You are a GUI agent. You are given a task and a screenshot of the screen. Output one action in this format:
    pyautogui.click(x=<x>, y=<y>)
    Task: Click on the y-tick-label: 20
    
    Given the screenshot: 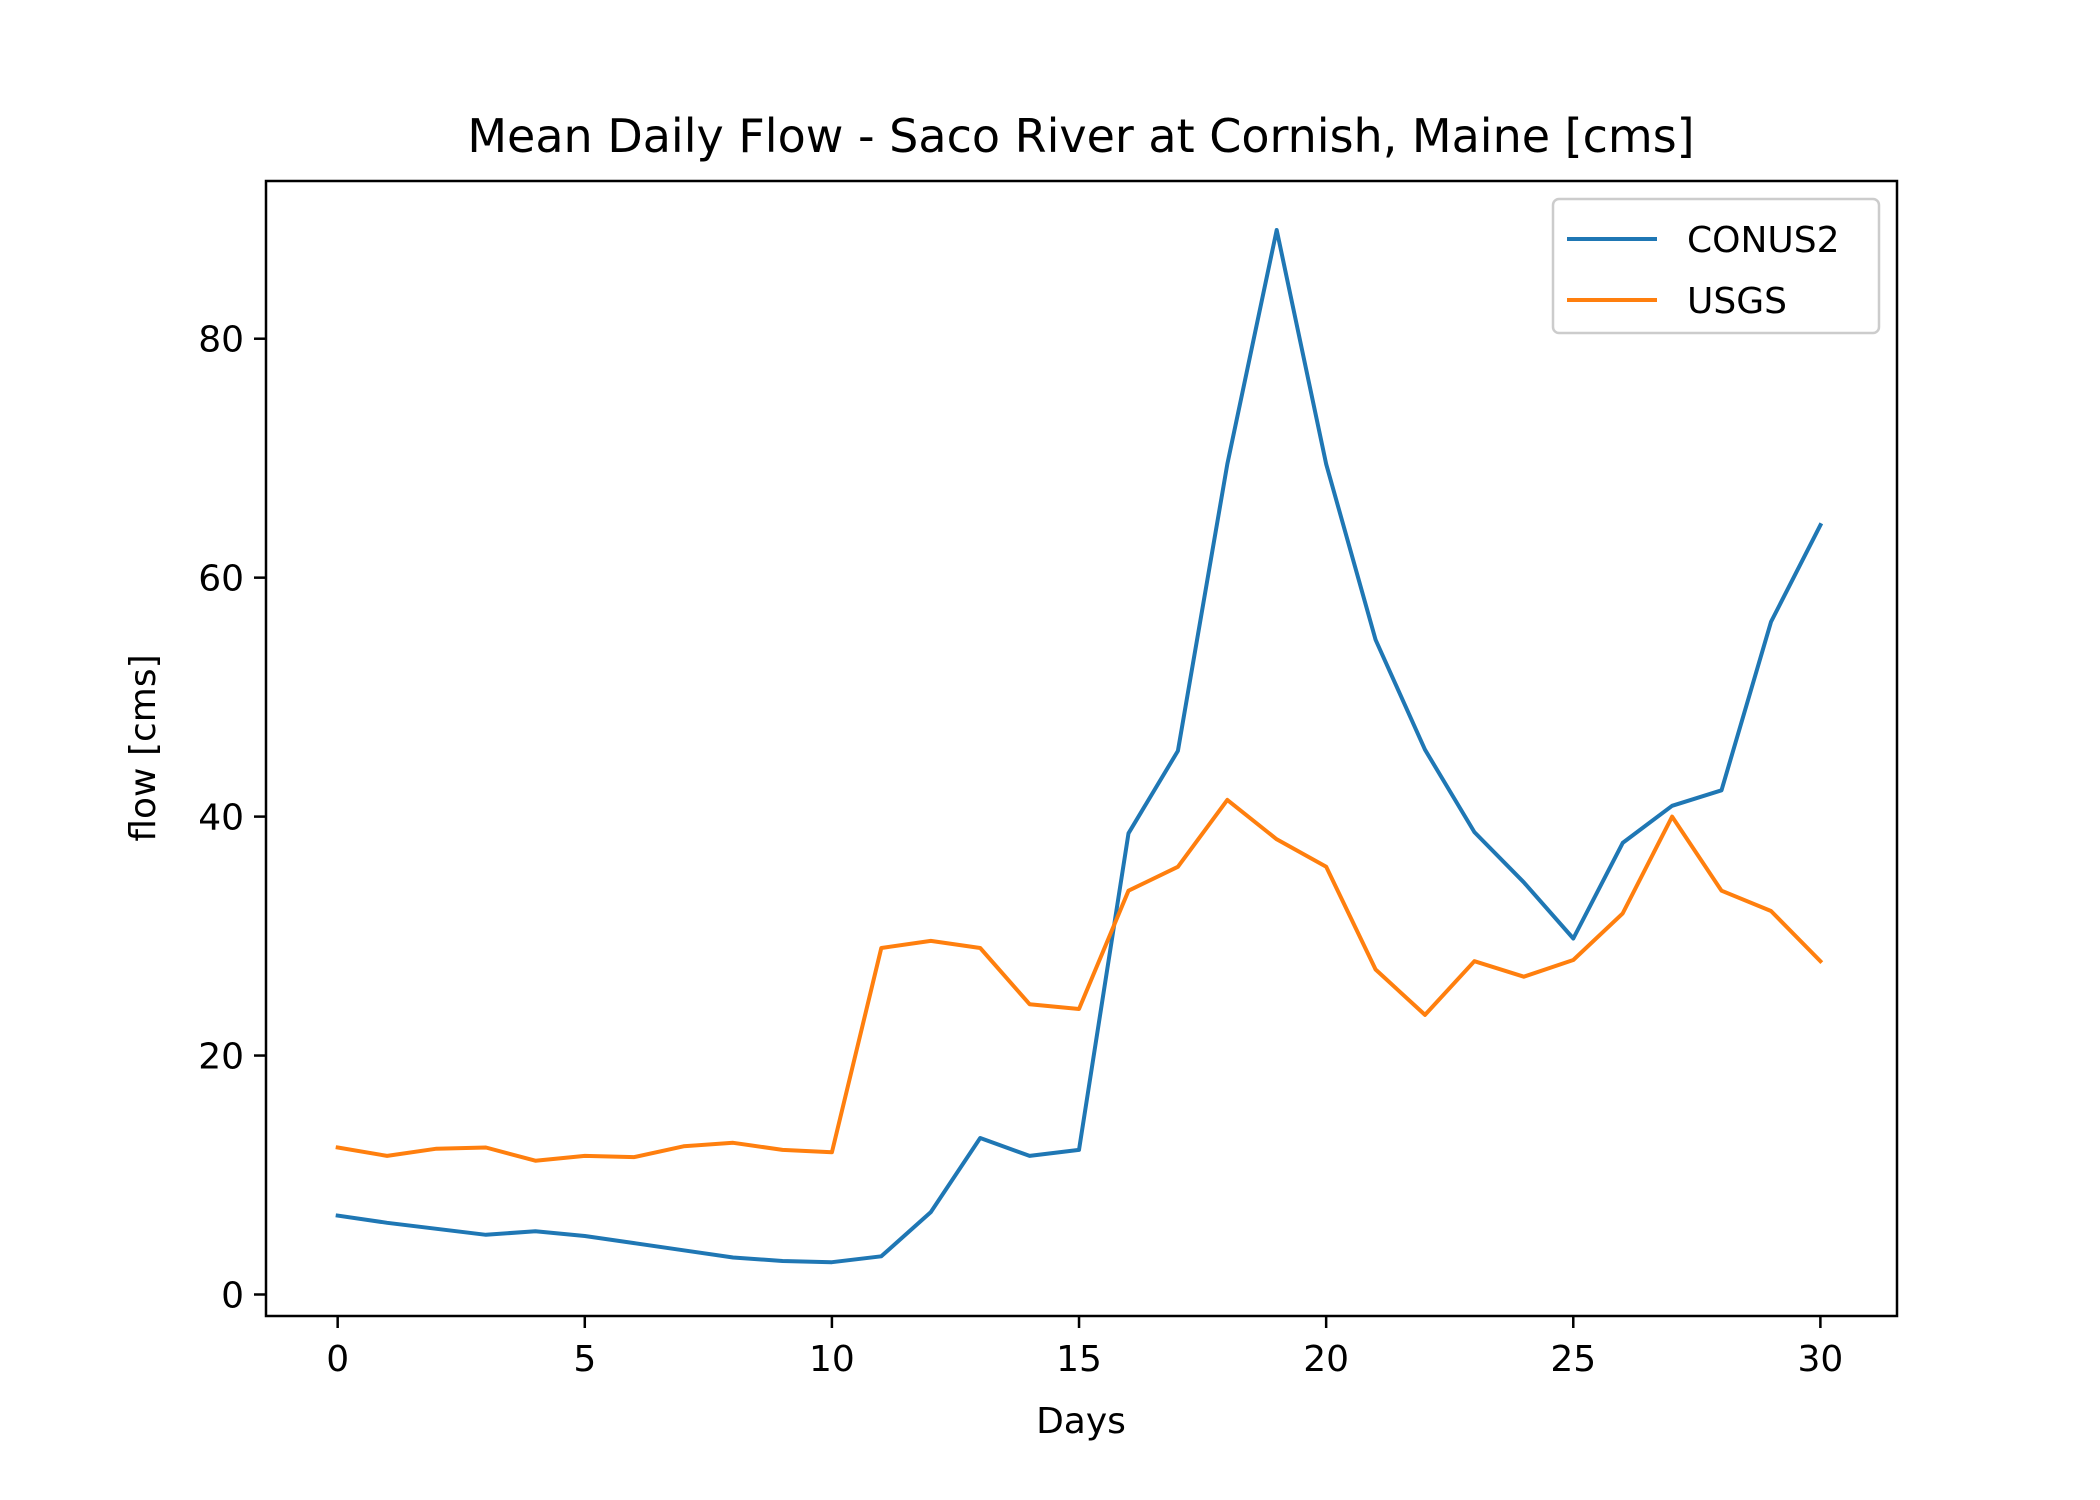 What is the action you would take?
    pyautogui.click(x=221, y=1057)
    